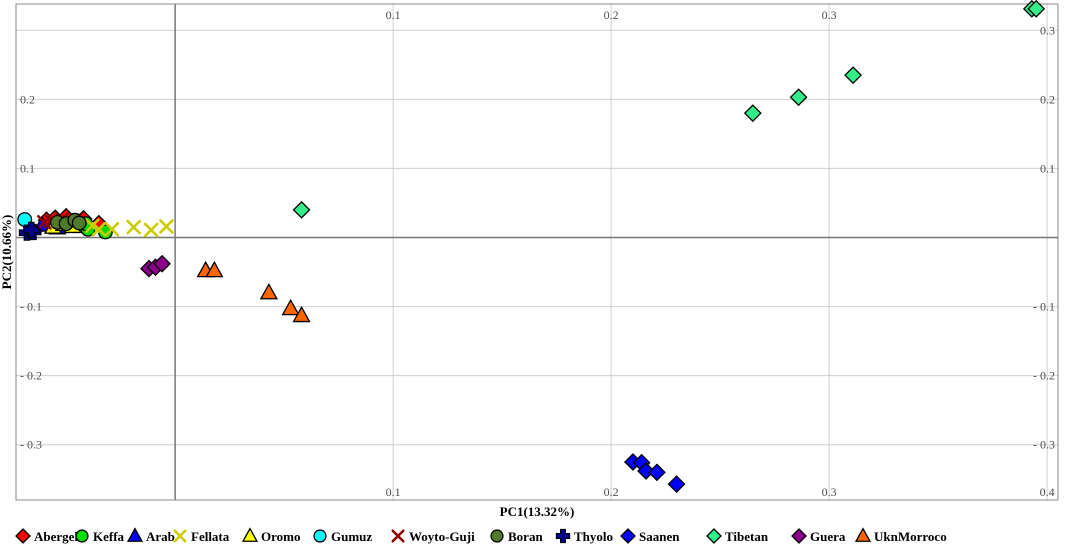 This screenshot has width=1065, height=547. I want to click on legend-item-keffa: Keffa, so click(100, 536).